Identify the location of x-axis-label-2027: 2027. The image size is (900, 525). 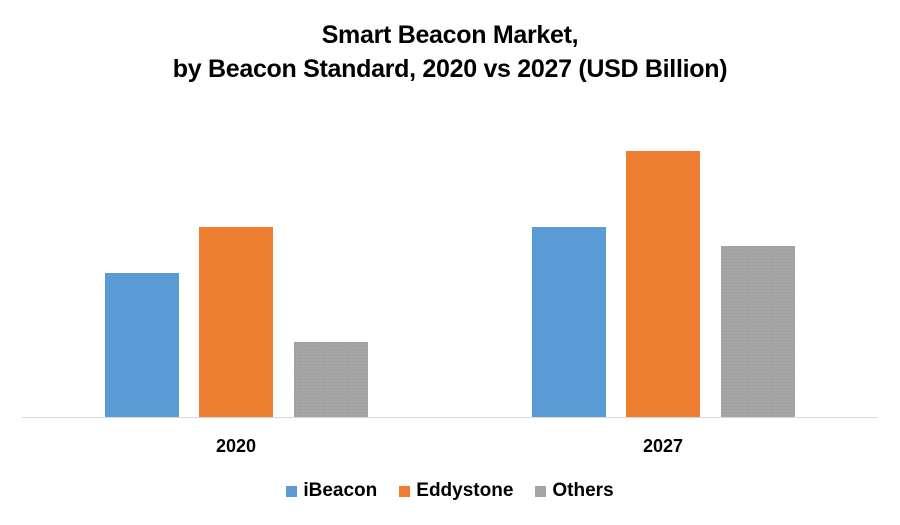
(663, 446).